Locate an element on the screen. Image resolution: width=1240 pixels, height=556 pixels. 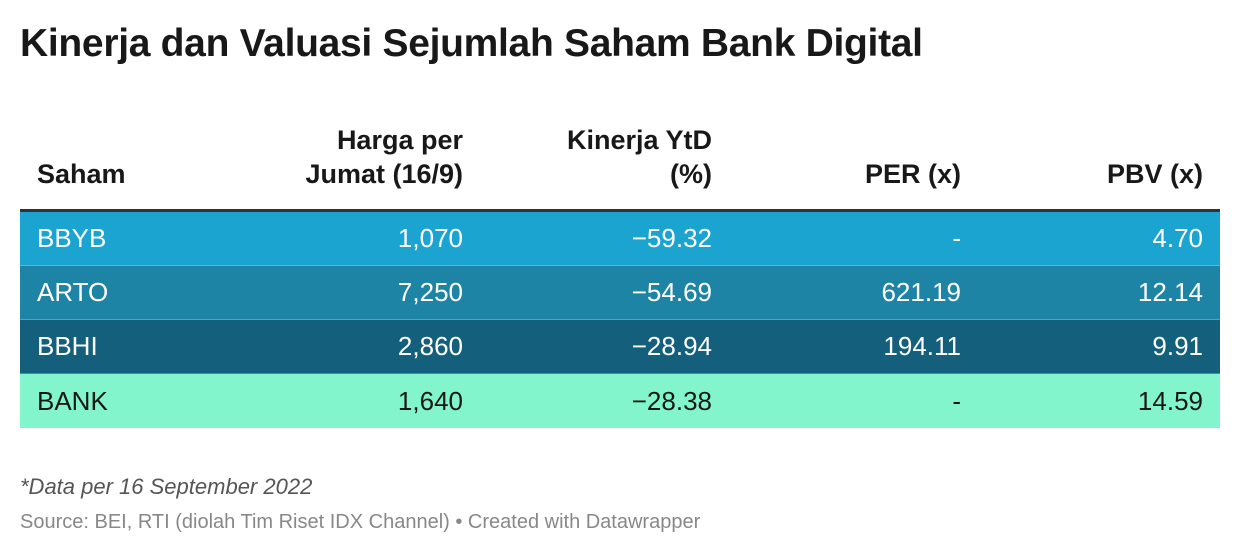
cell-harga: 1,070 is located at coordinates (430, 238).